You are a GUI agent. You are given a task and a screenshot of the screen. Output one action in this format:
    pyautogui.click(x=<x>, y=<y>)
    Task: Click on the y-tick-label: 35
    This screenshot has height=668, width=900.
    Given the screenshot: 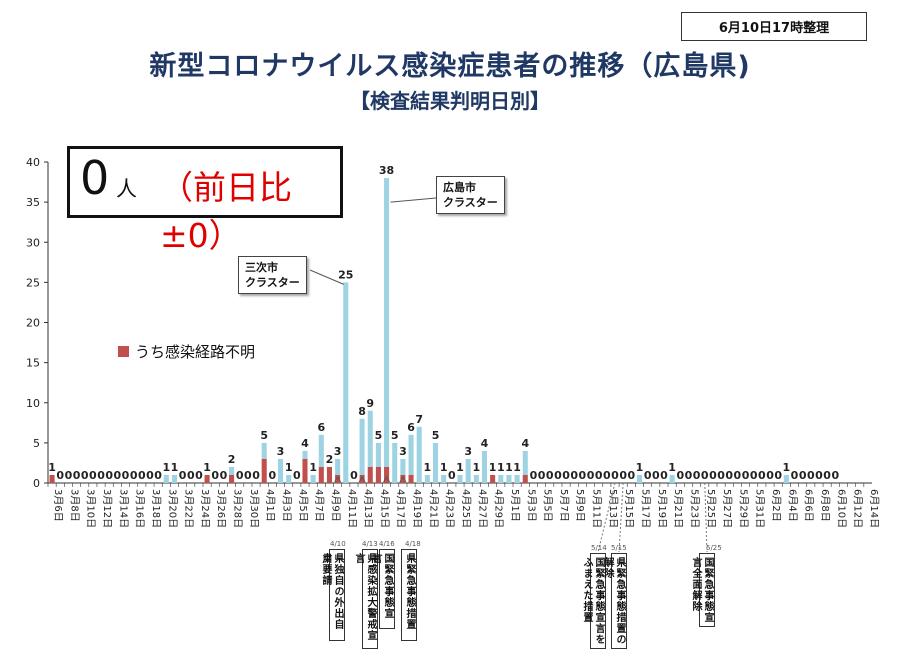 What is the action you would take?
    pyautogui.click(x=33, y=202)
    